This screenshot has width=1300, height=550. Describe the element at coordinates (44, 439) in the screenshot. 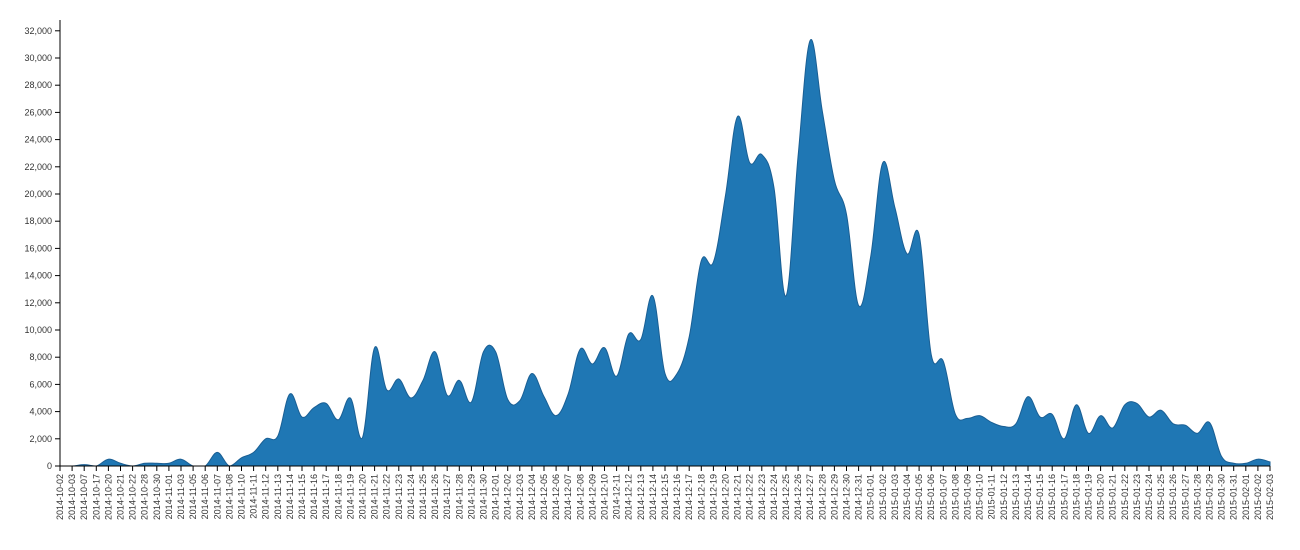

I see `y-tick: 2,000` at that location.